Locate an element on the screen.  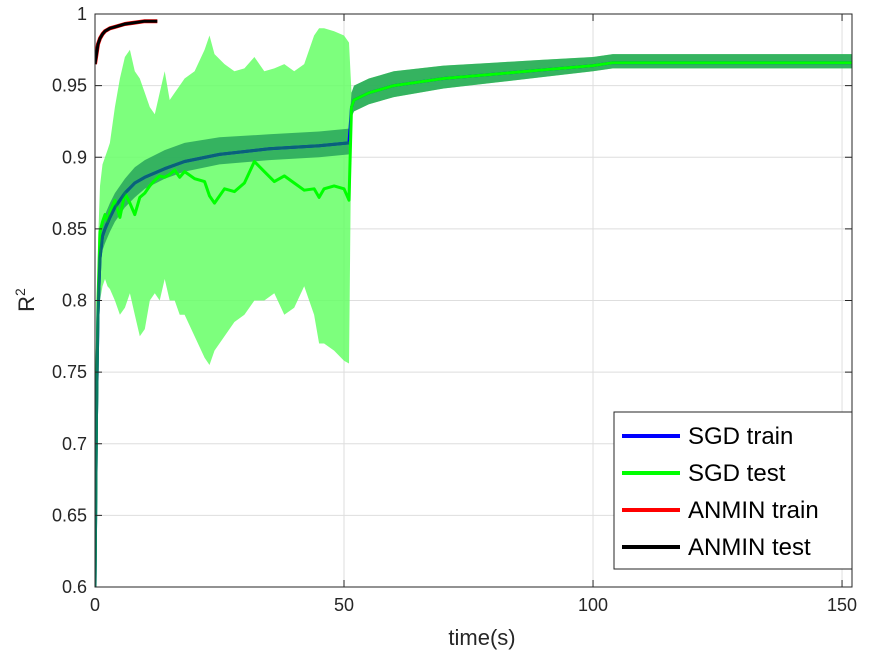
y-tick-label: 0.6 is located at coordinates (74, 587).